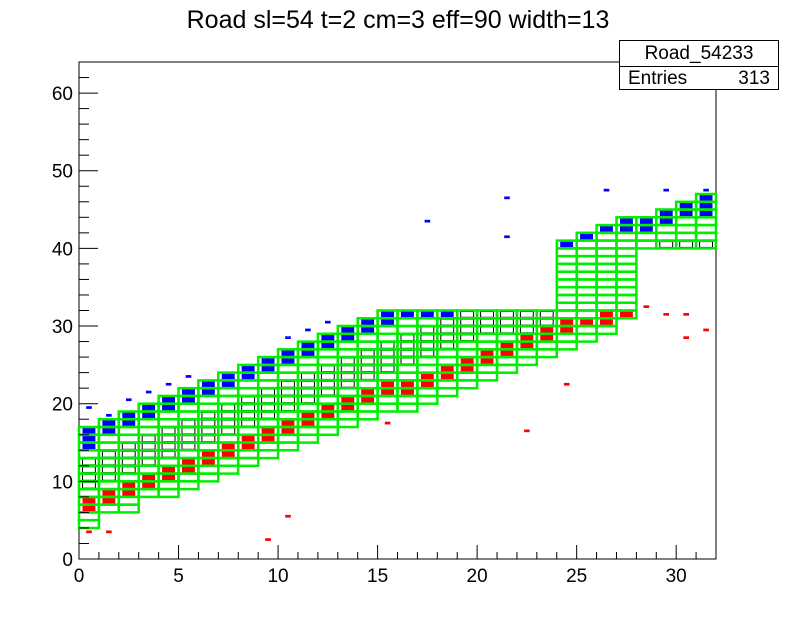 The height and width of the screenshot is (622, 796). What do you see at coordinates (676, 576) in the screenshot?
I see `x-tick-label: 30` at bounding box center [676, 576].